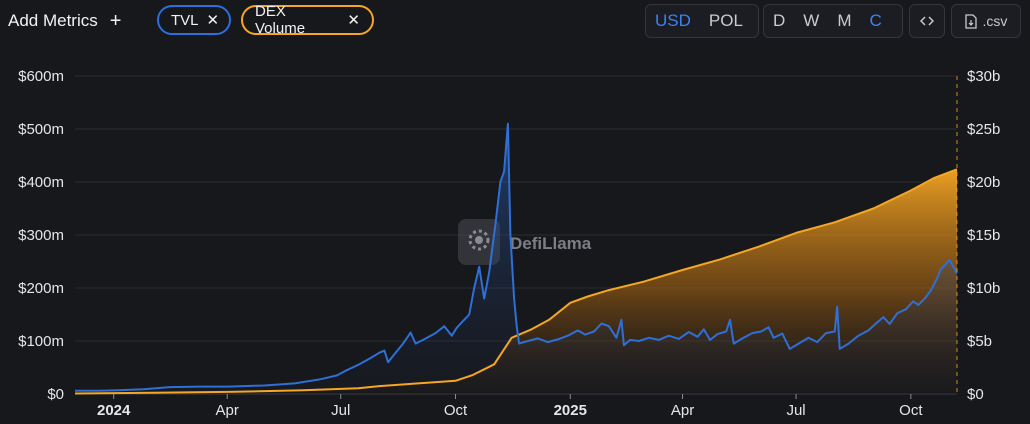  I want to click on embed-button, so click(927, 21).